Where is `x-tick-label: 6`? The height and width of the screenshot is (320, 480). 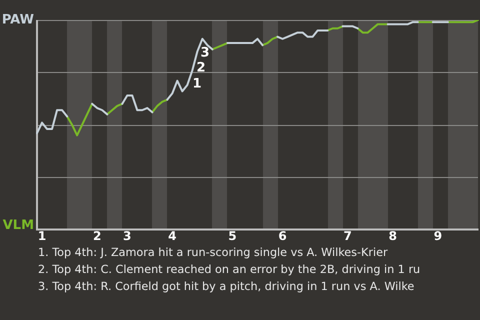 x-tick-label: 6 is located at coordinates (282, 235).